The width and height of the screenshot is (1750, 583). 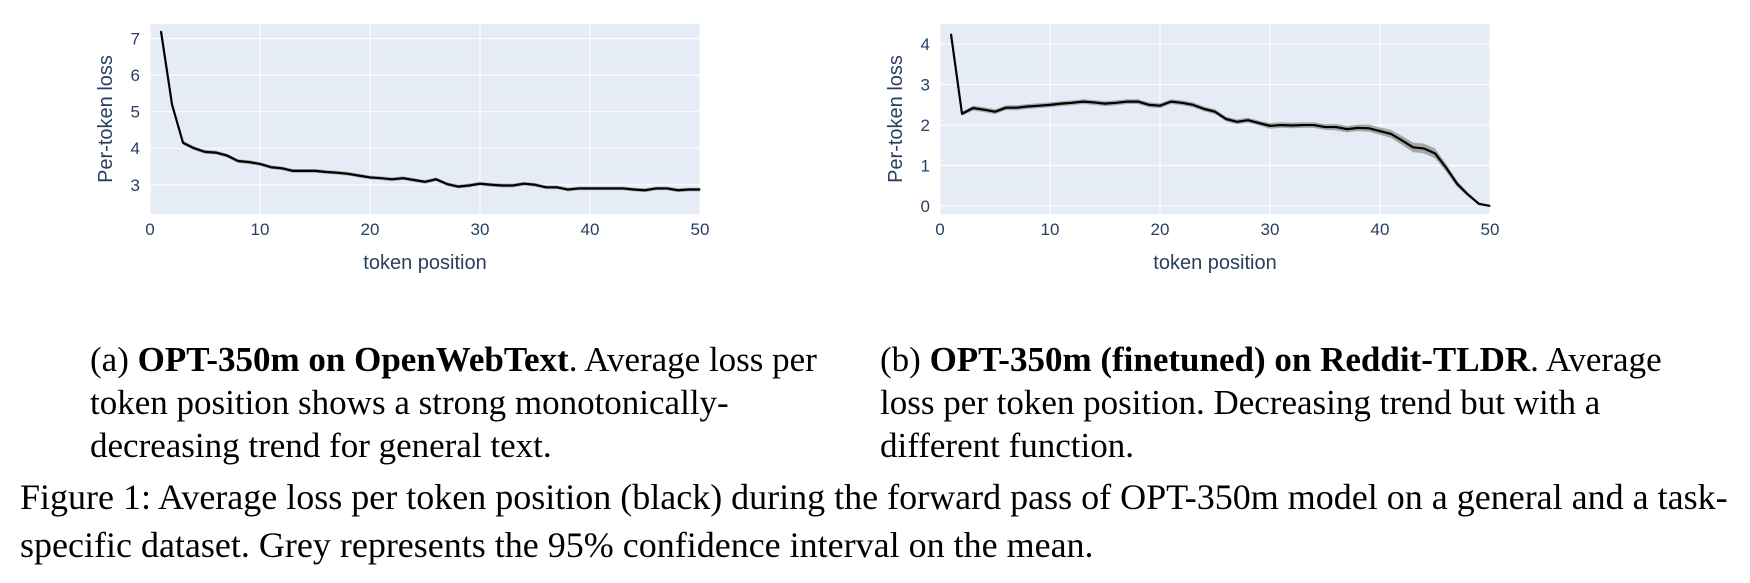 What do you see at coordinates (135, 39) in the screenshot?
I see `y-tick-label: 7` at bounding box center [135, 39].